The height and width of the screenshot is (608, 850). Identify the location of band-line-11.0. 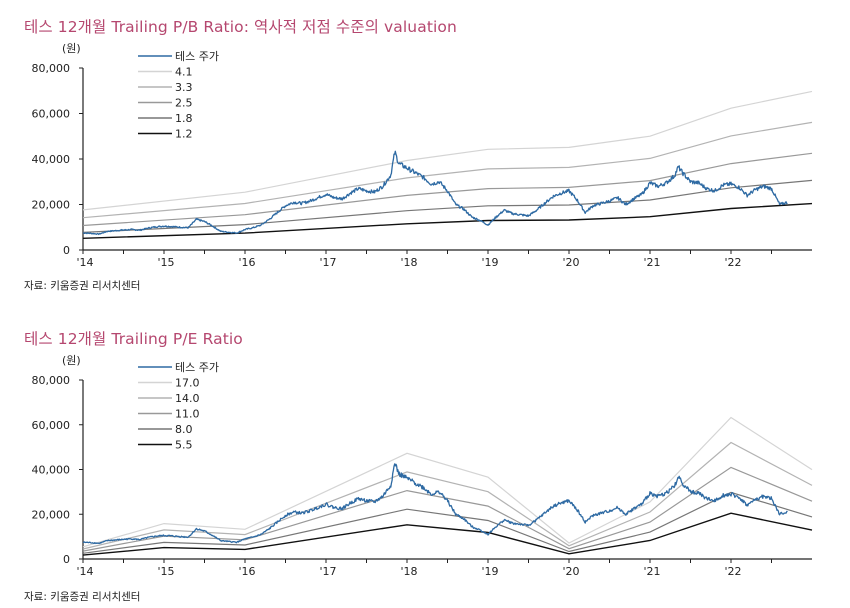
(447, 509).